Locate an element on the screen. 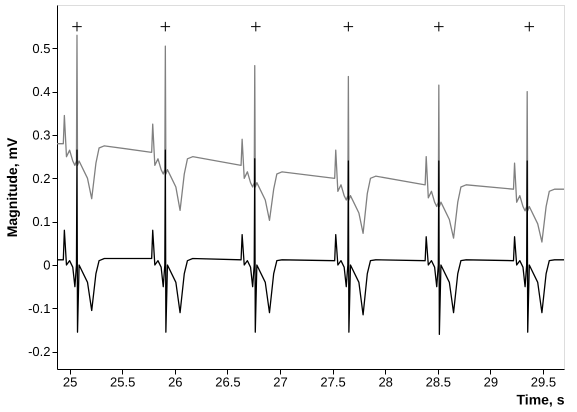 The height and width of the screenshot is (412, 577). x-tick-label: 27.5 is located at coordinates (333, 382).